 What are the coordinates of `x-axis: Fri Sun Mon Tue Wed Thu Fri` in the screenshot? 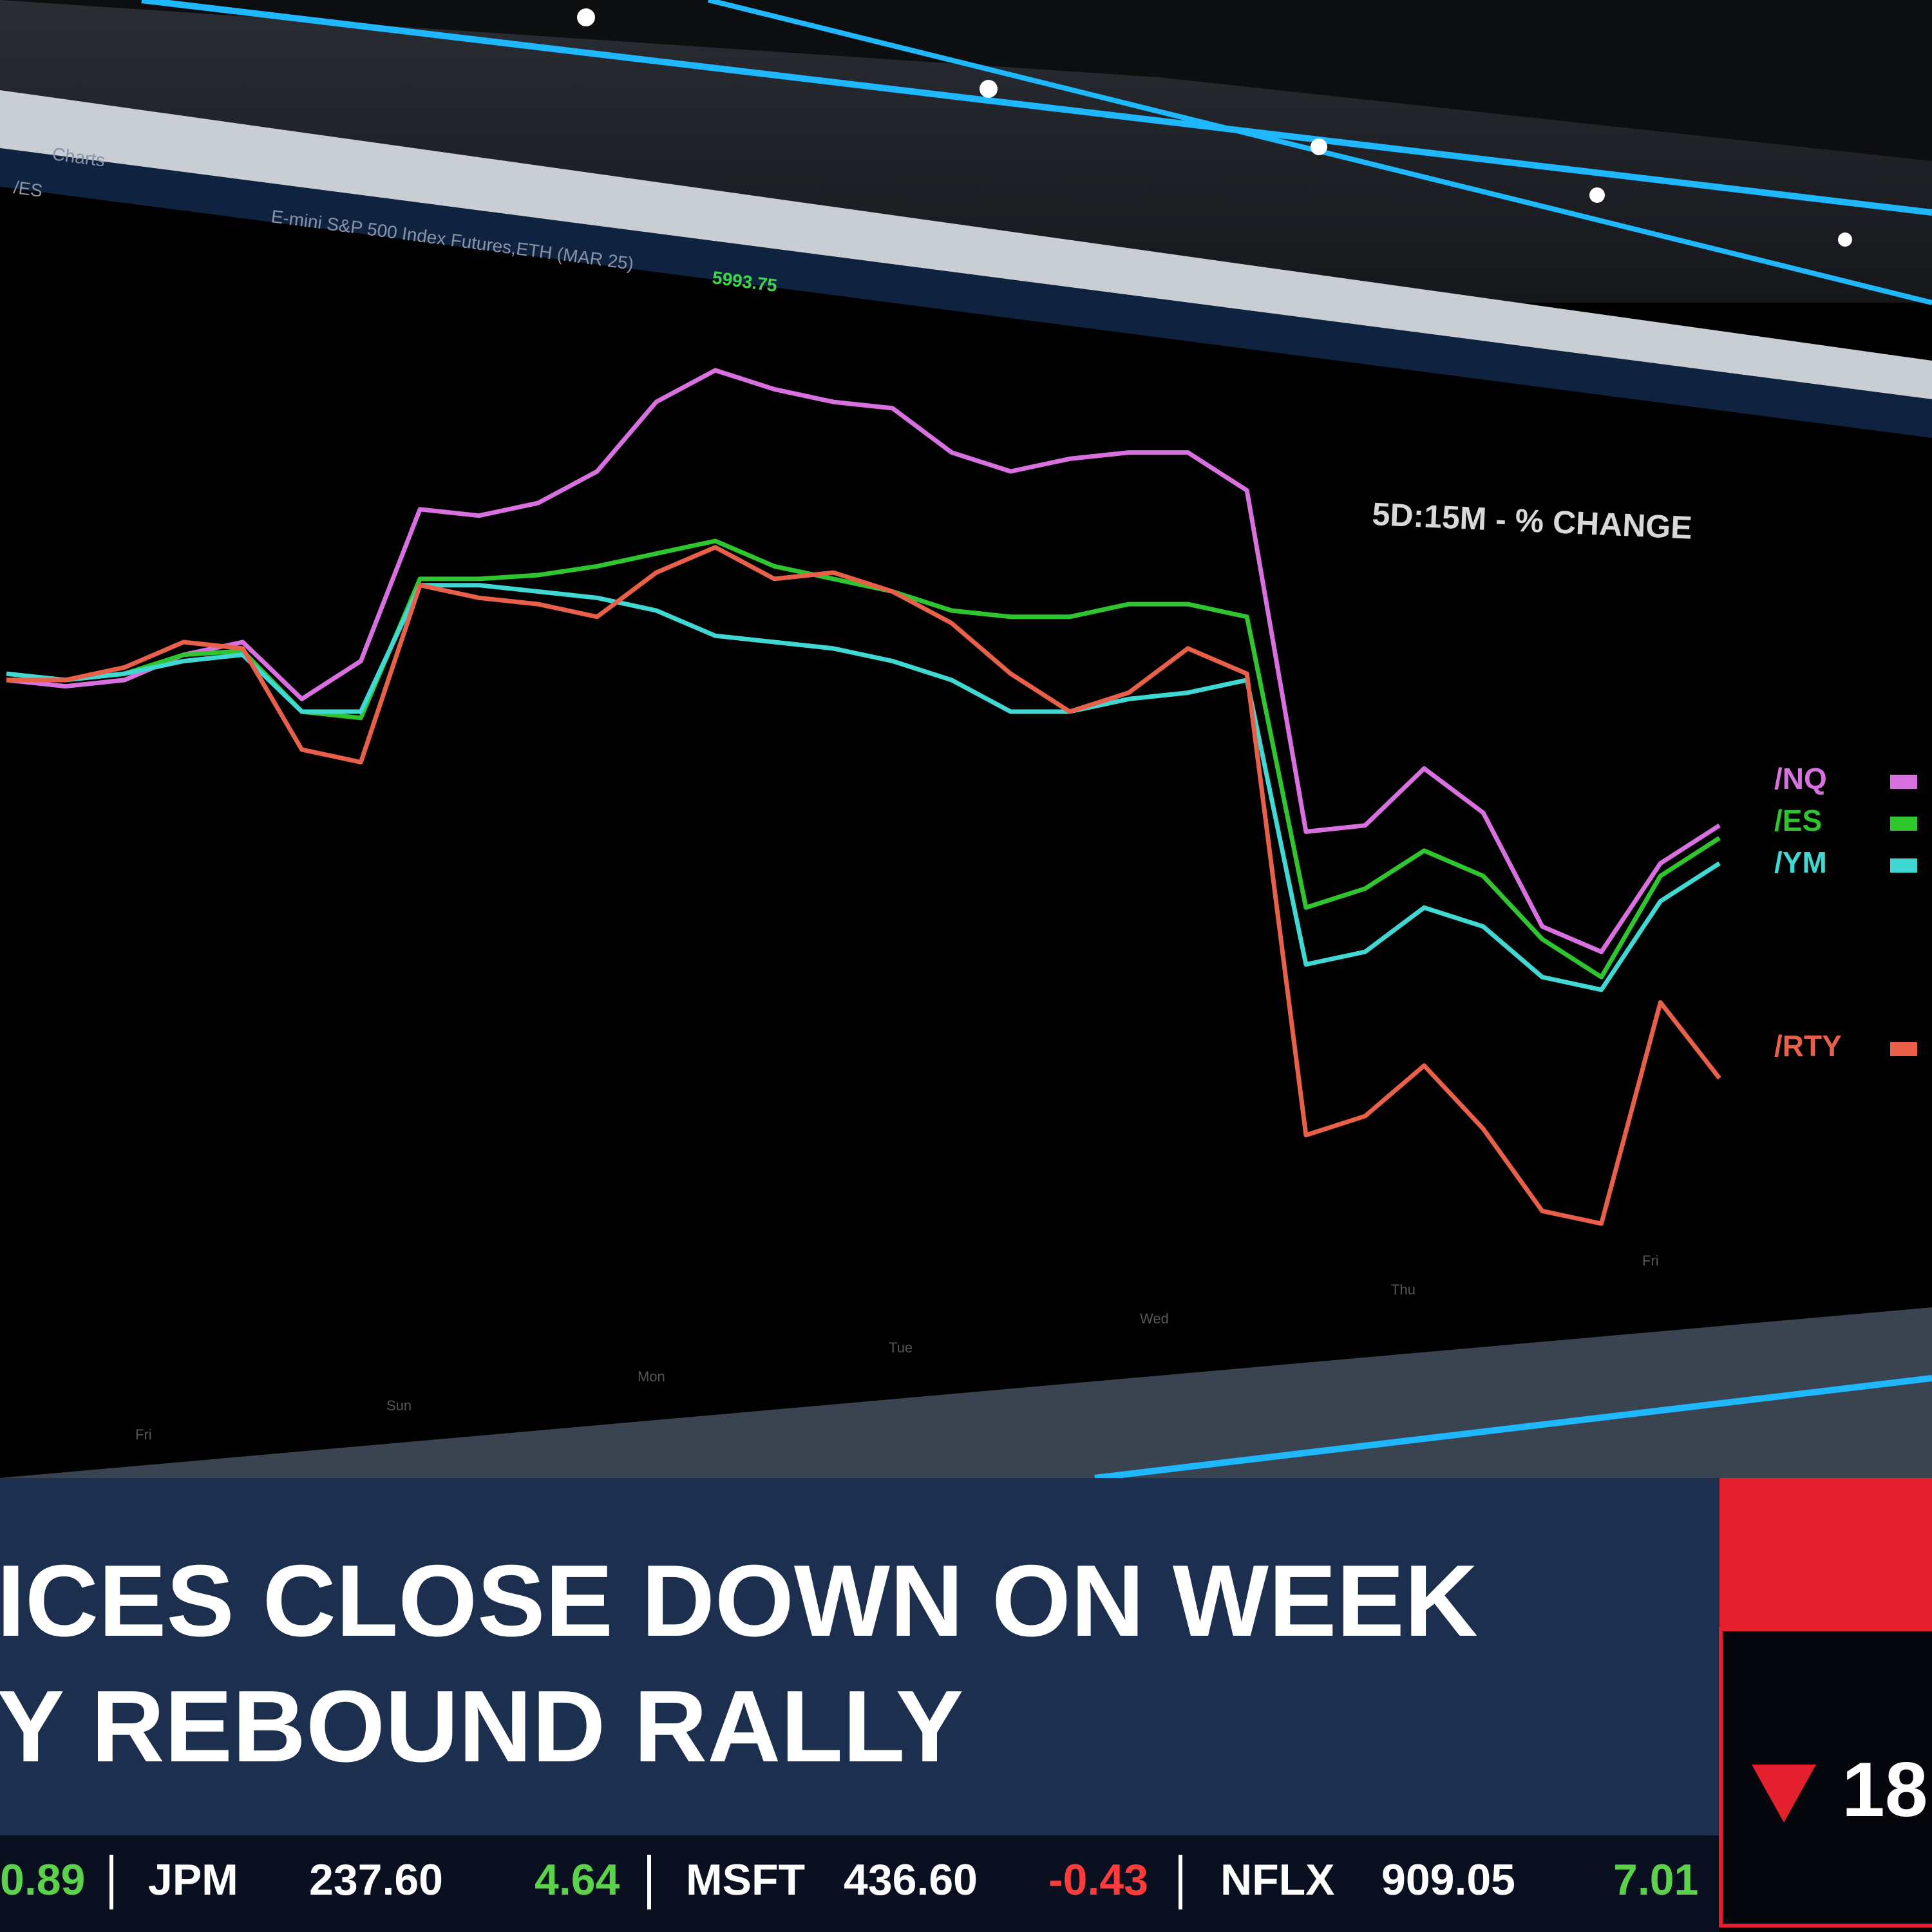 It's located at (897, 1348).